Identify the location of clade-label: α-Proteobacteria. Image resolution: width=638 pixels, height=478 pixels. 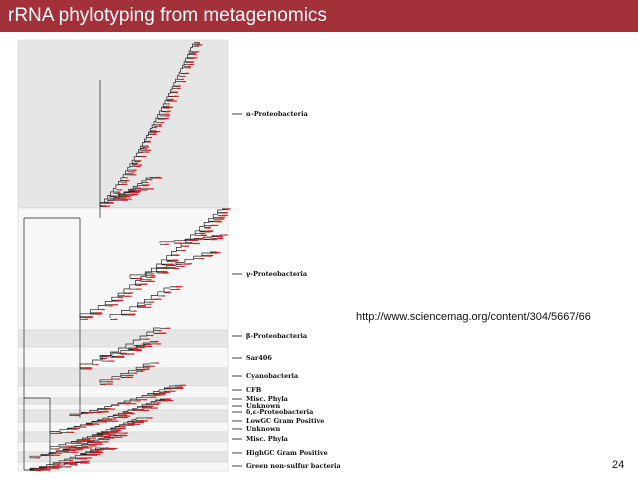
(277, 114).